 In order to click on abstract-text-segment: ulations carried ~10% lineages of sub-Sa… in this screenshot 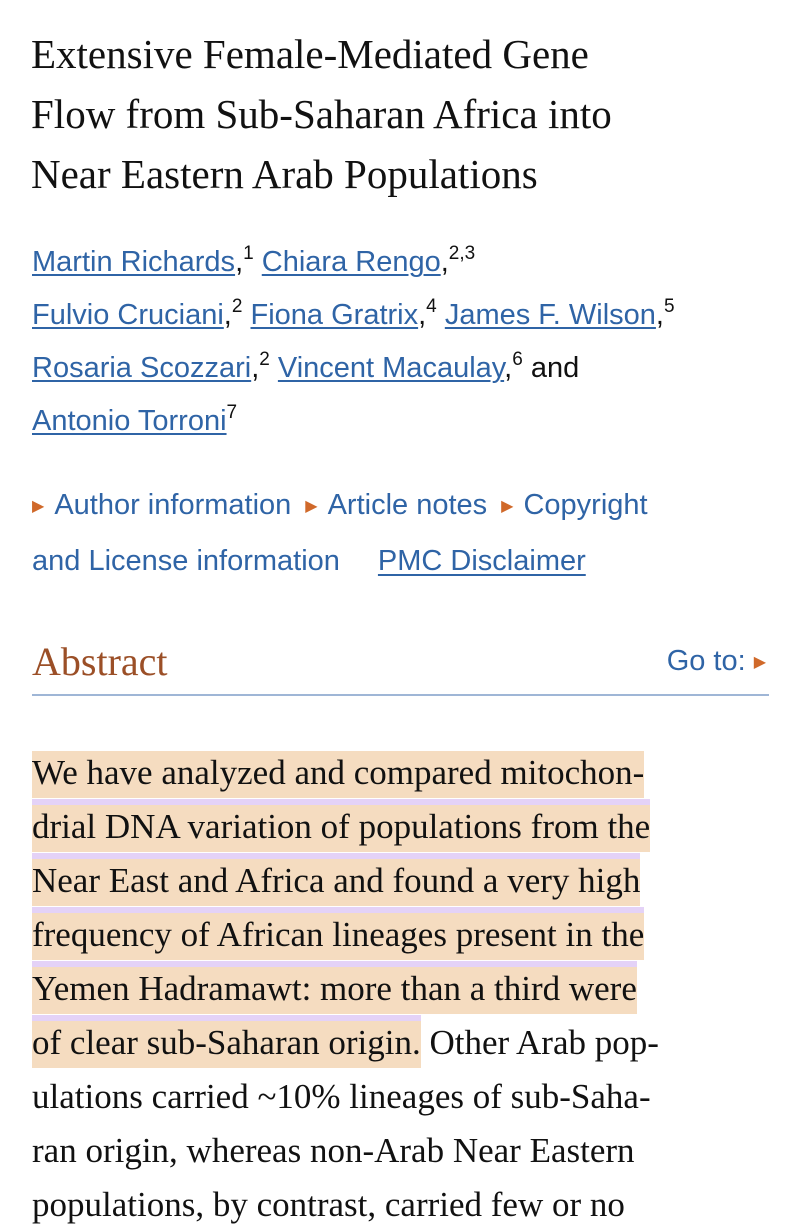, I will do `click(341, 1096)`.